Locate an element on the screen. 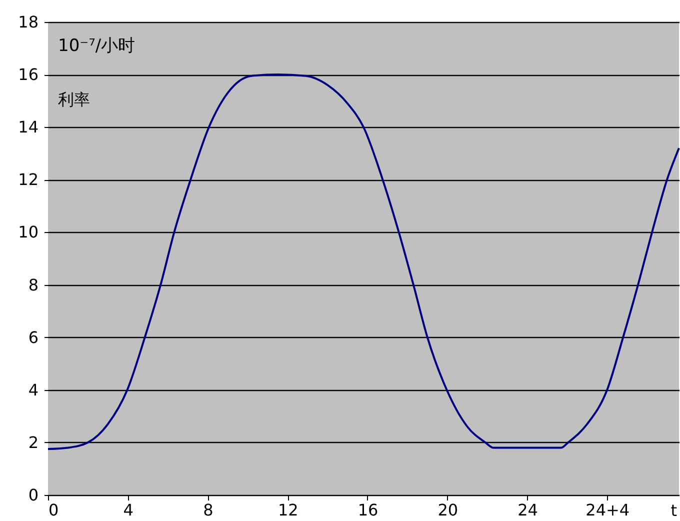 This screenshot has height=521, width=680. y-tick-label: 6 is located at coordinates (33, 337).